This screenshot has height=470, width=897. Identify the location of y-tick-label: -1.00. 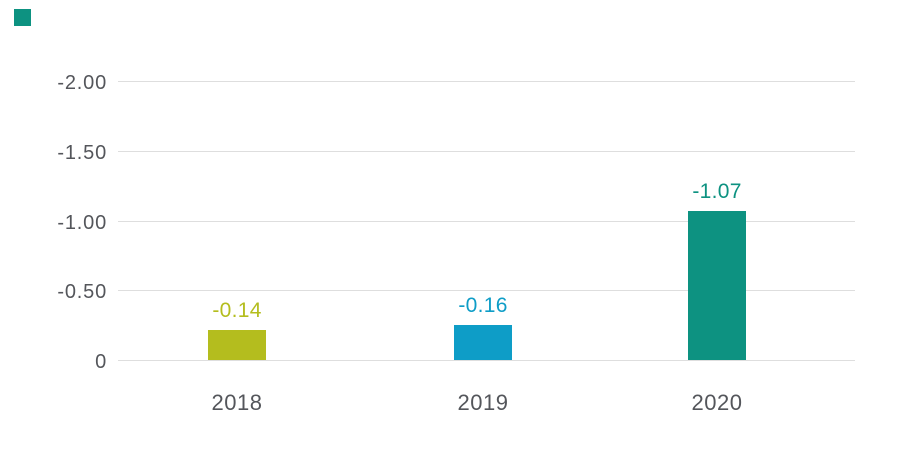
(82, 223).